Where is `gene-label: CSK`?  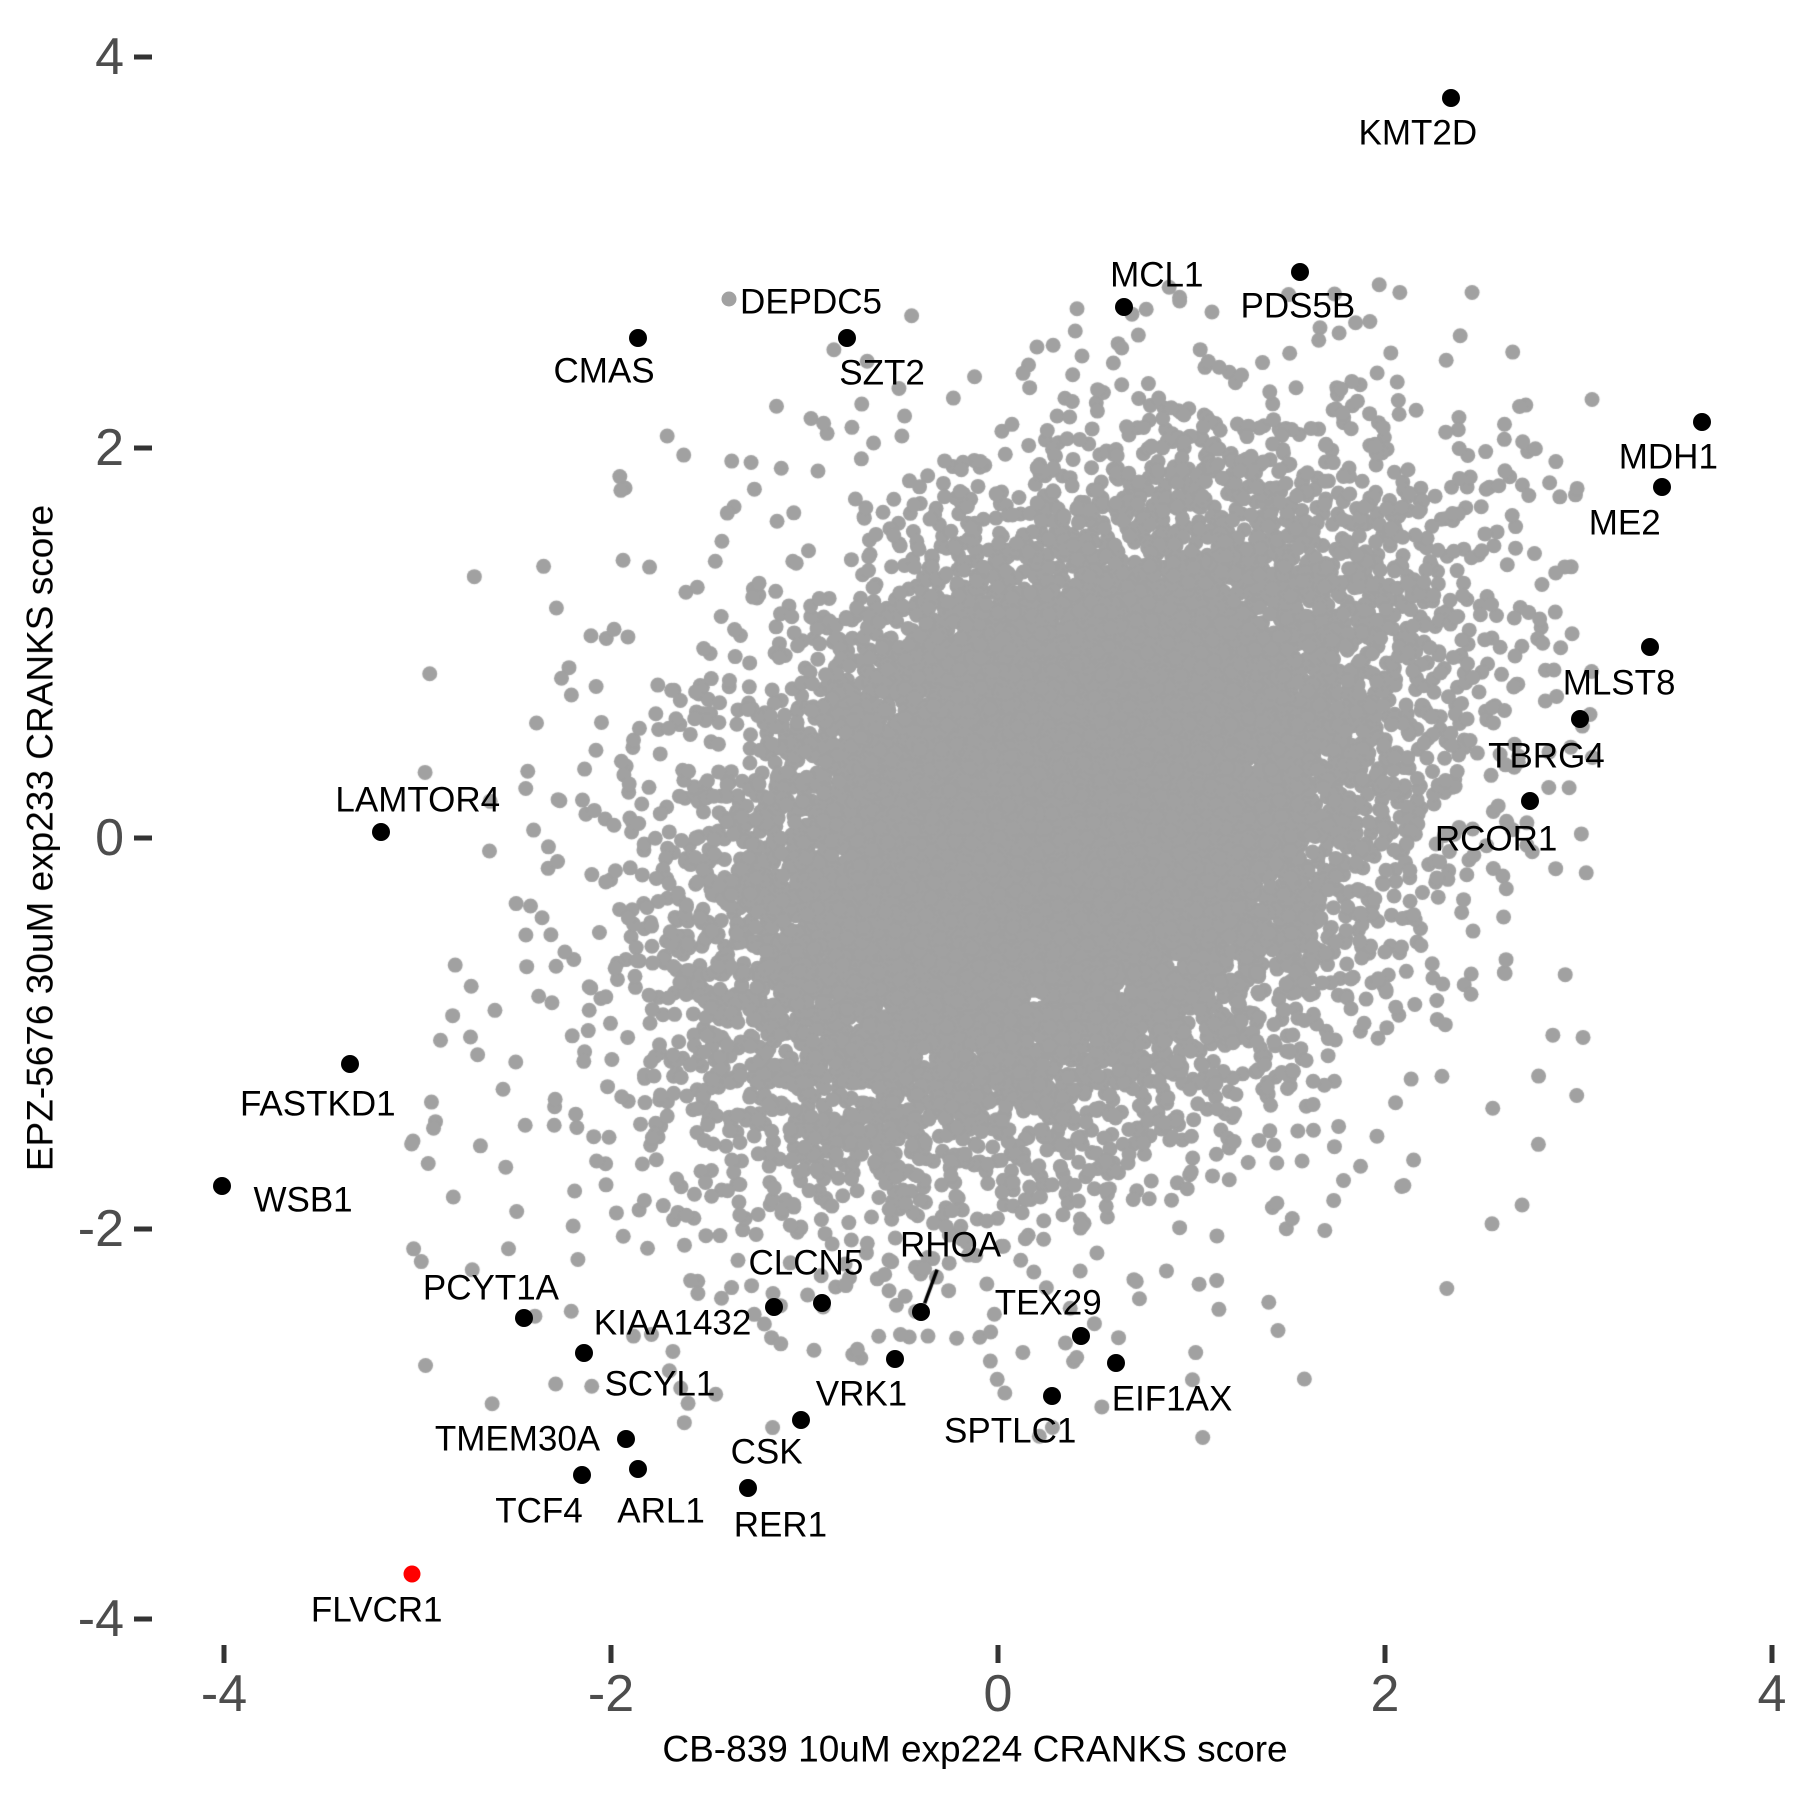
gene-label: CSK is located at coordinates (766, 1452).